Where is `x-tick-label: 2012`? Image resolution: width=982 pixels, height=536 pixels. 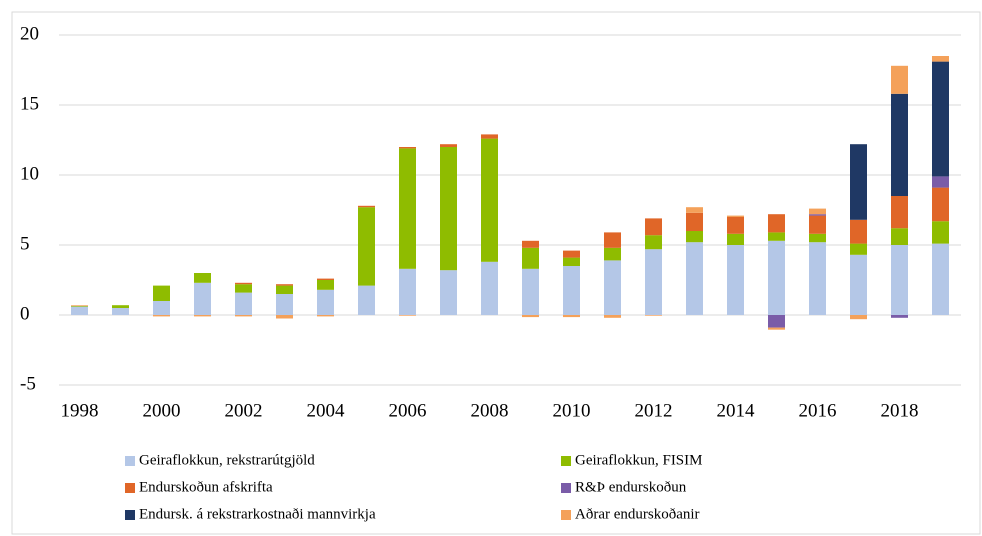 x-tick-label: 2012 is located at coordinates (654, 410).